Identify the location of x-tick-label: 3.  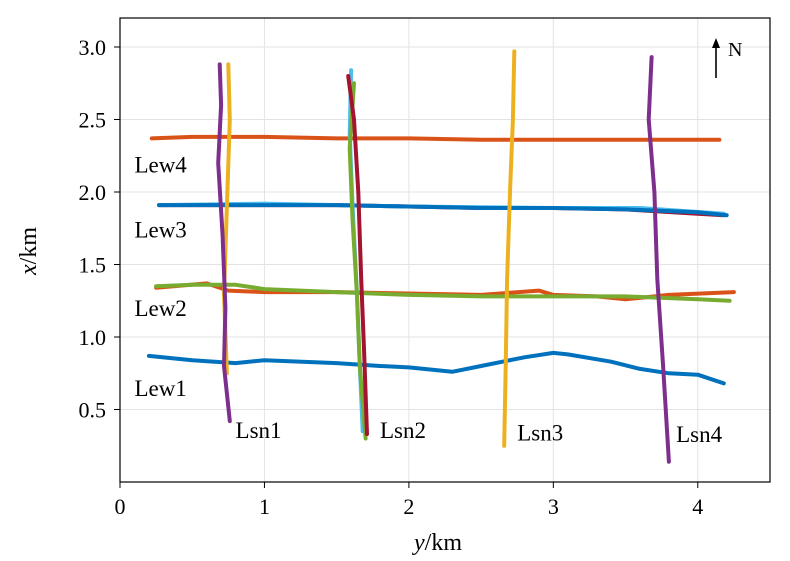
(553, 506).